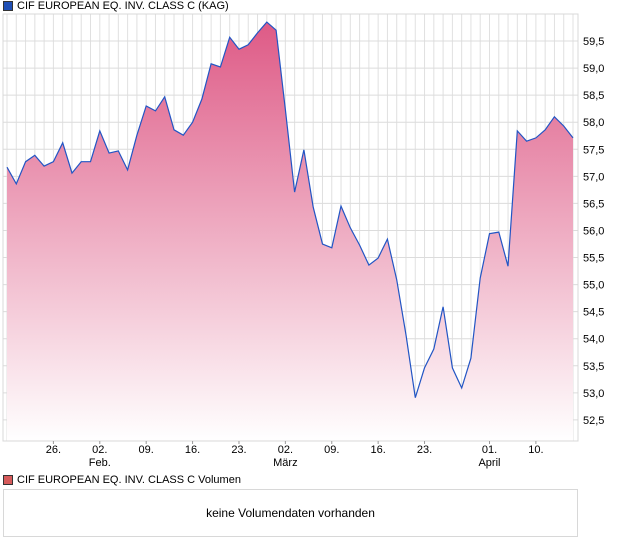 The height and width of the screenshot is (546, 620). I want to click on x-tick-label: 10., so click(535, 450).